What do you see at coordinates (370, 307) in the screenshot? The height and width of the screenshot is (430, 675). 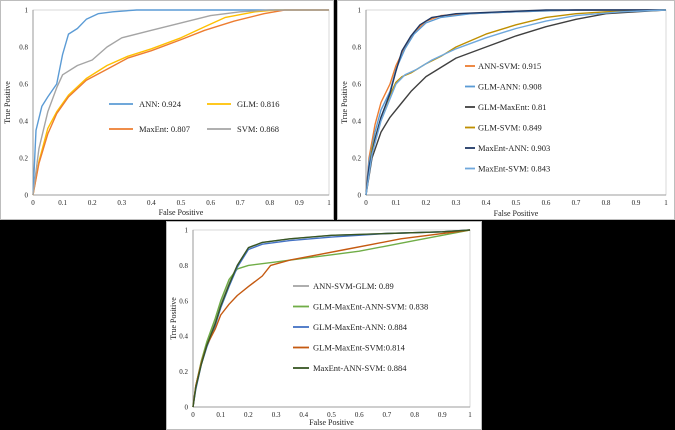 I see `legend-label-glm-maxent-ann-svm: GLM-MaxEnt-ANN-SVM: 0.838` at bounding box center [370, 307].